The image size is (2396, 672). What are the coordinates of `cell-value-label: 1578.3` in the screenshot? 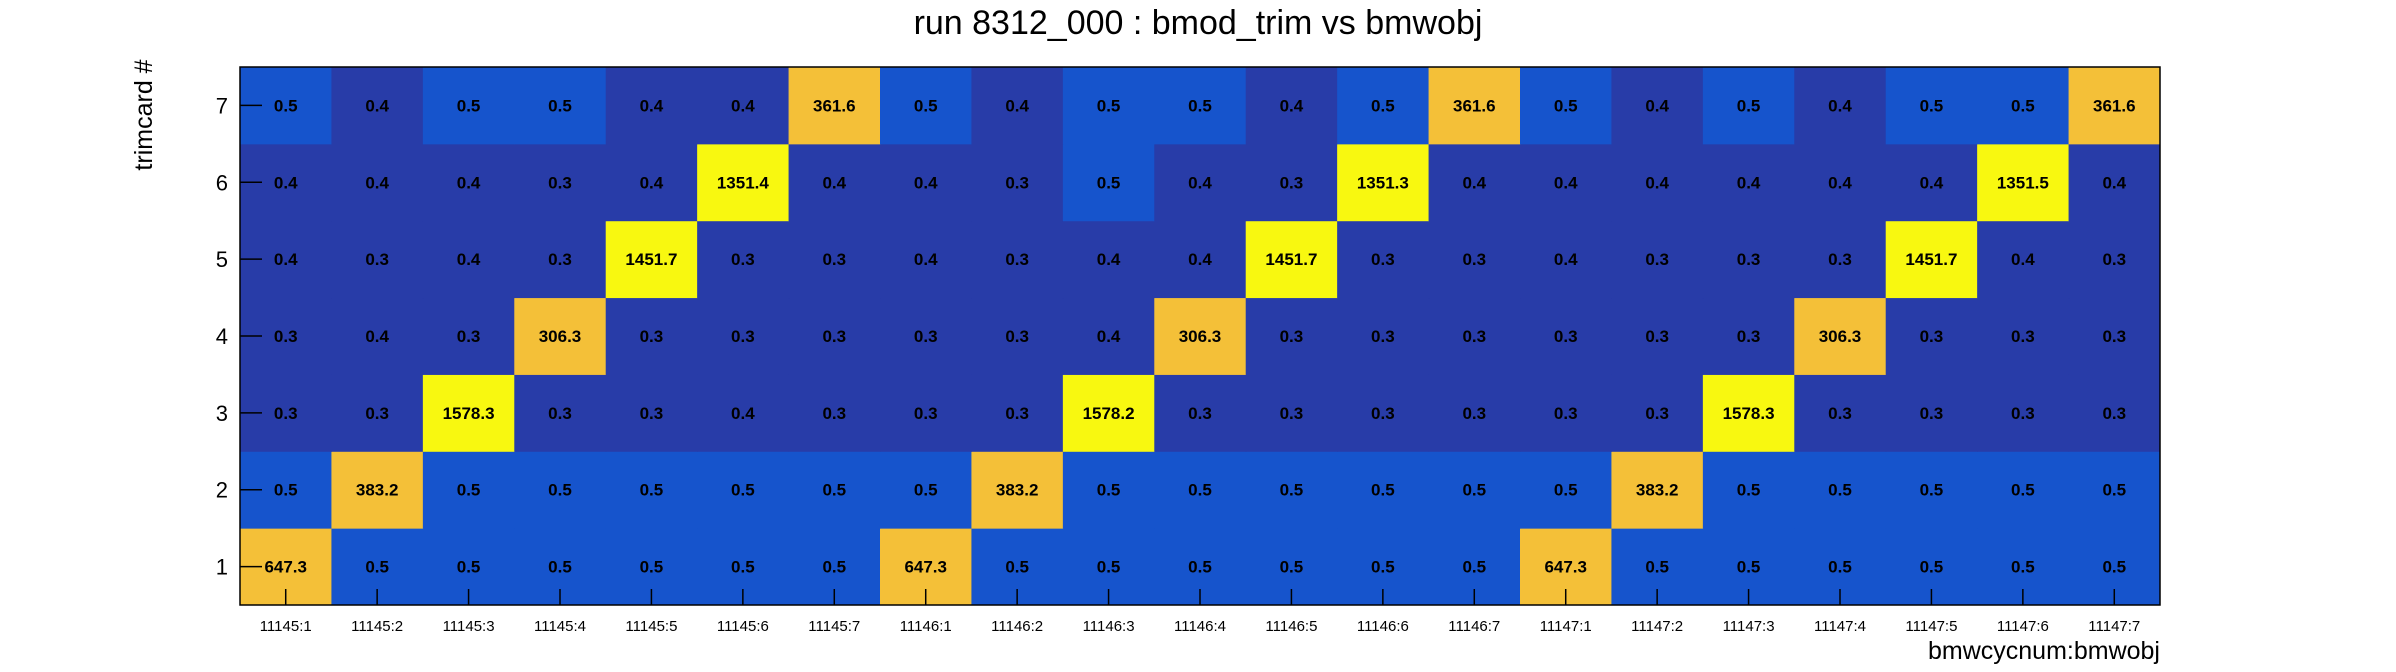 It's located at (469, 413).